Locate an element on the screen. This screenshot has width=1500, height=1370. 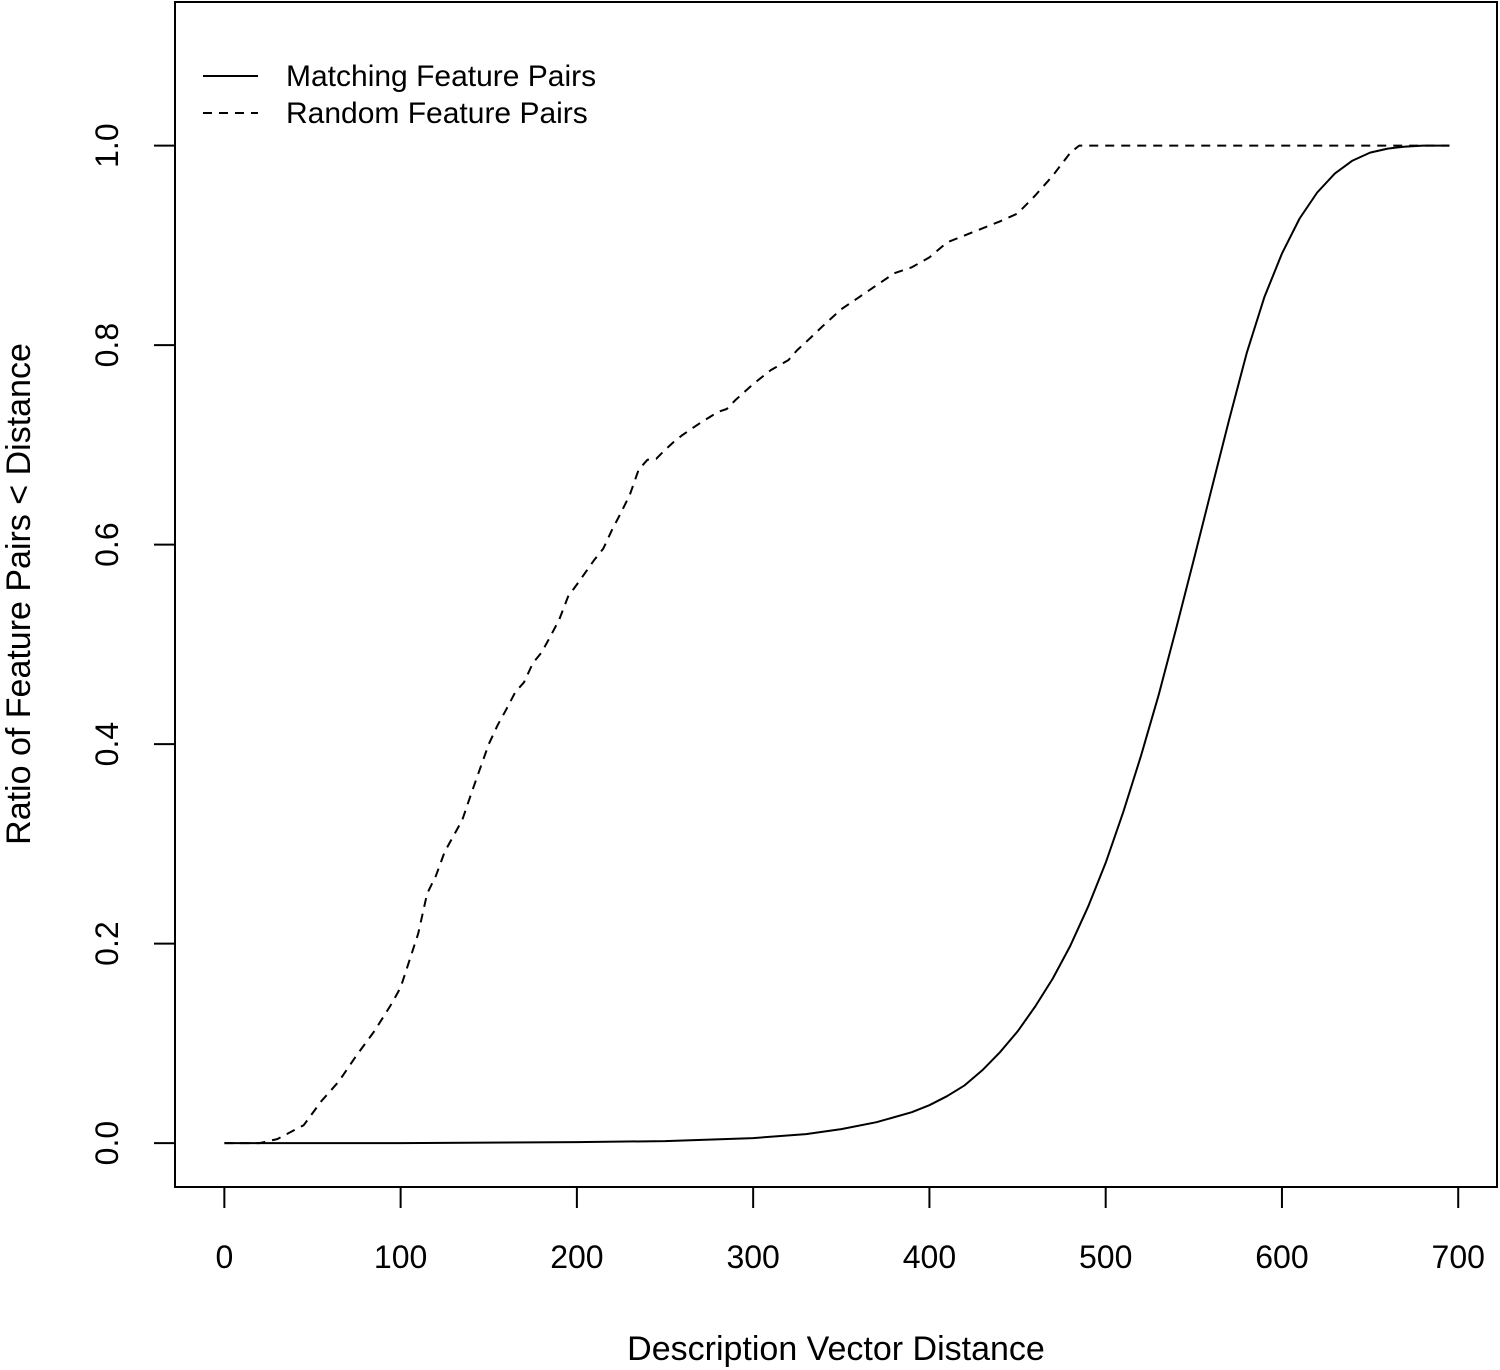
y-axis-title: Ratio of Feature Pairs < Distance is located at coordinates (19, 594).